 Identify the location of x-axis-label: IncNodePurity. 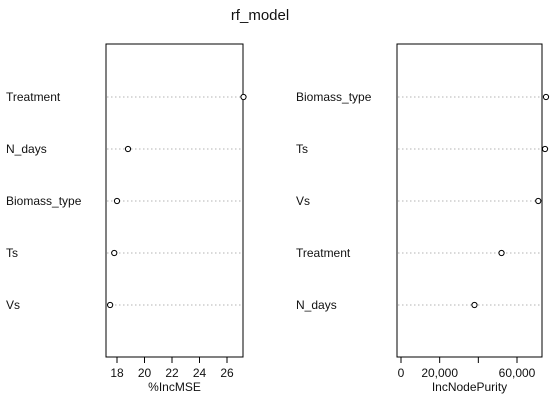
(469, 387).